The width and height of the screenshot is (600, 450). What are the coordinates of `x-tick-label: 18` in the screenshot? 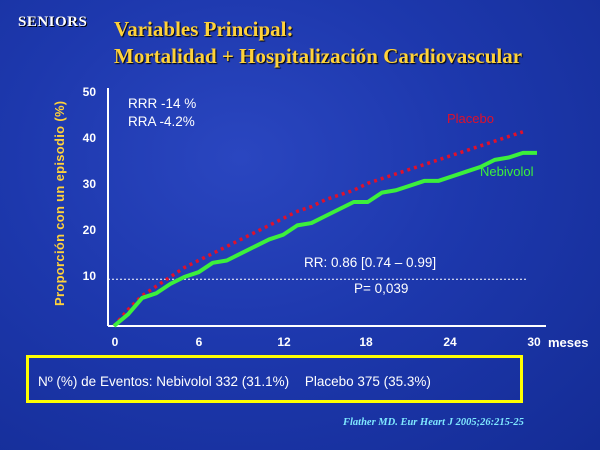 It's located at (366, 342).